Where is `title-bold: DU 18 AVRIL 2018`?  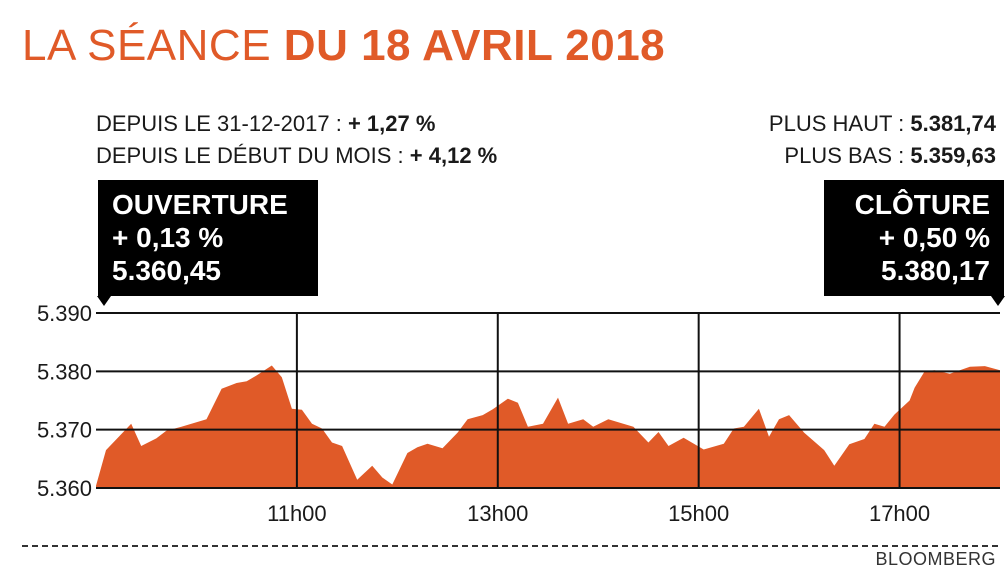
title-bold: DU 18 AVRIL 2018 is located at coordinates (474, 45).